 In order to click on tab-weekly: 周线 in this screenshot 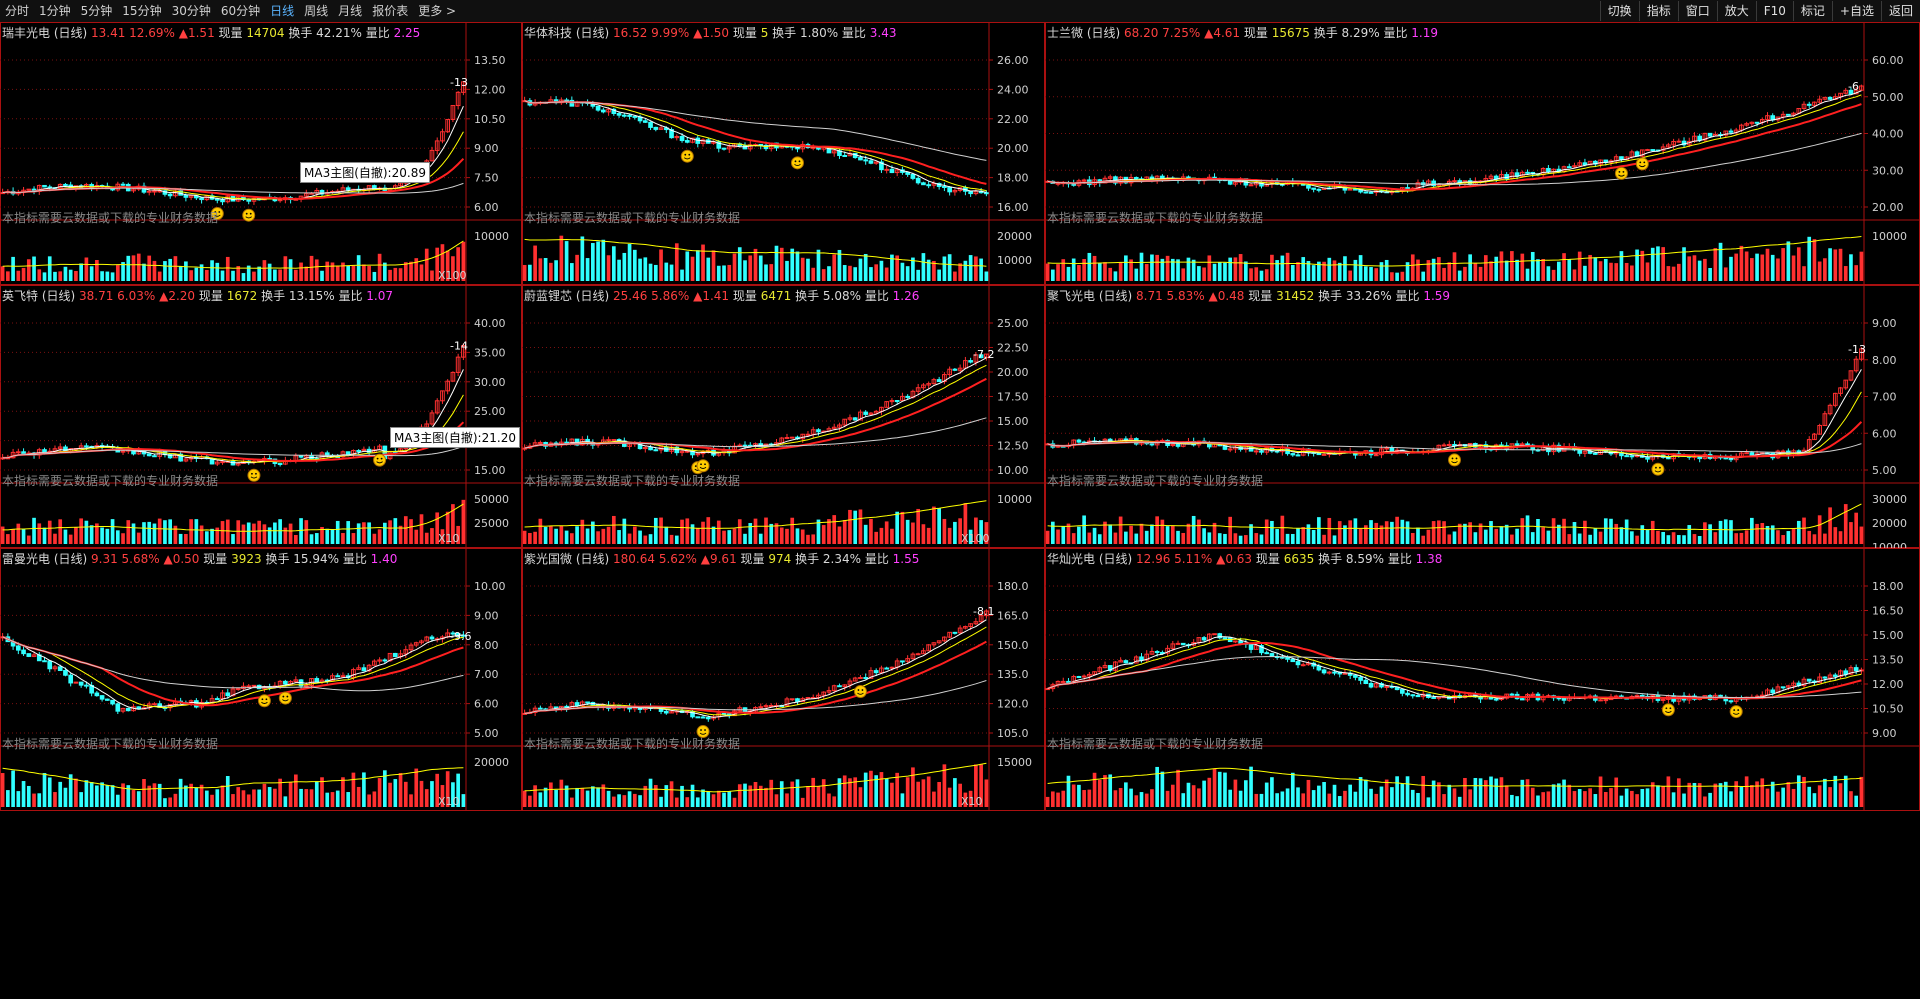, I will do `click(316, 11)`.